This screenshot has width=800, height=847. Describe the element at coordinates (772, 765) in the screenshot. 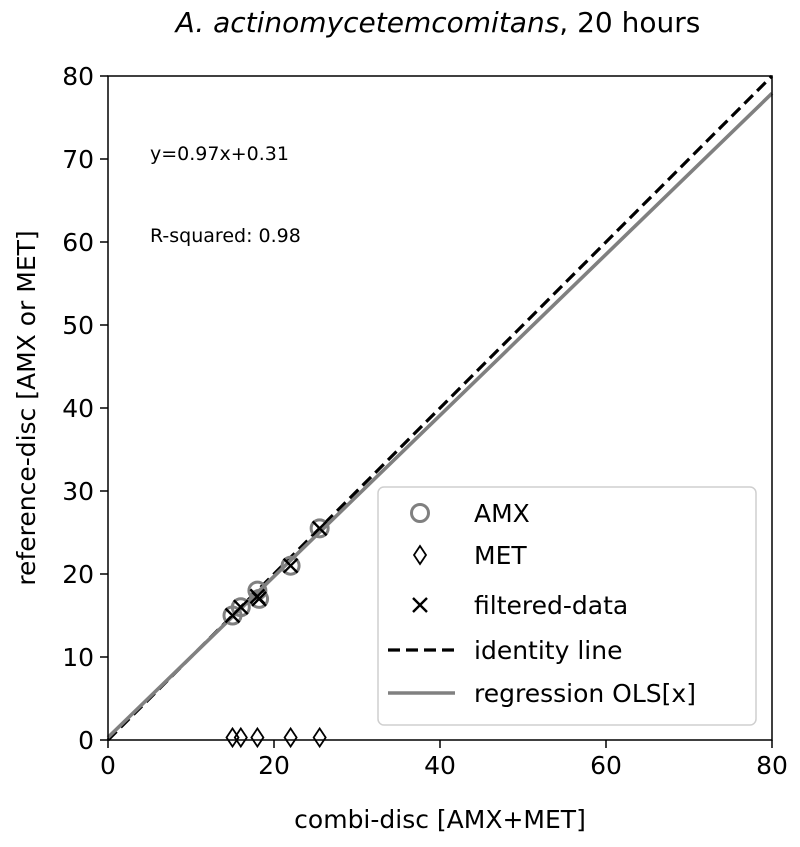

I see `x-tick-label: 80` at that location.